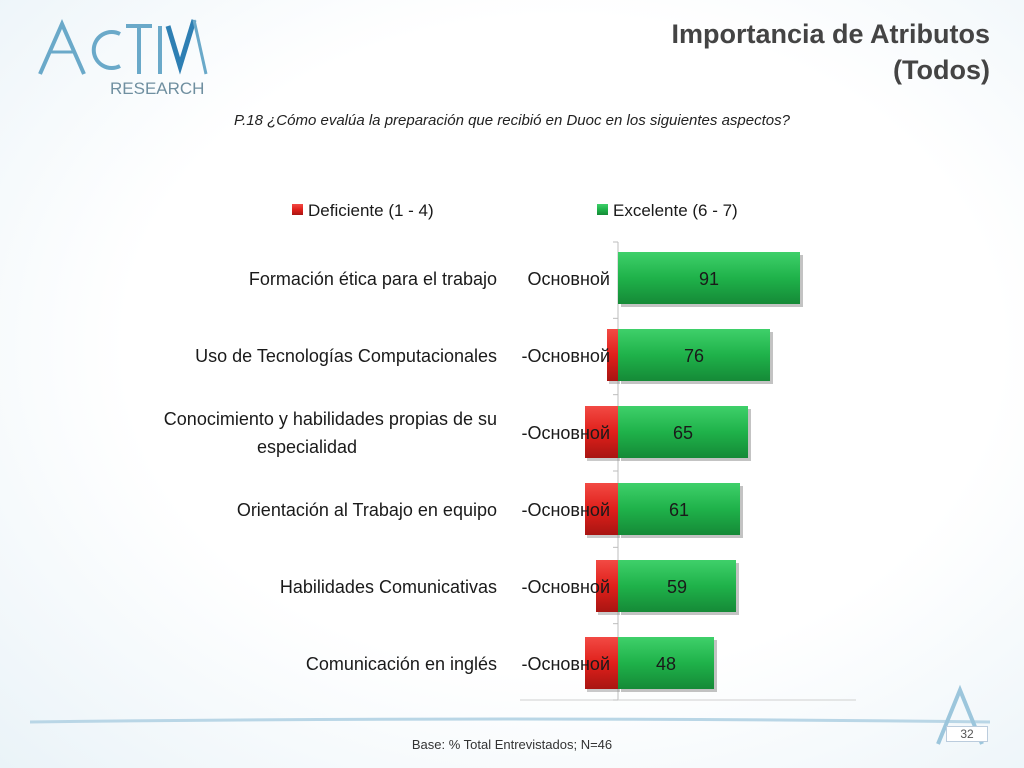  Describe the element at coordinates (373, 279) in the screenshot. I see `category-label: Formación ética para el trabajo` at that location.